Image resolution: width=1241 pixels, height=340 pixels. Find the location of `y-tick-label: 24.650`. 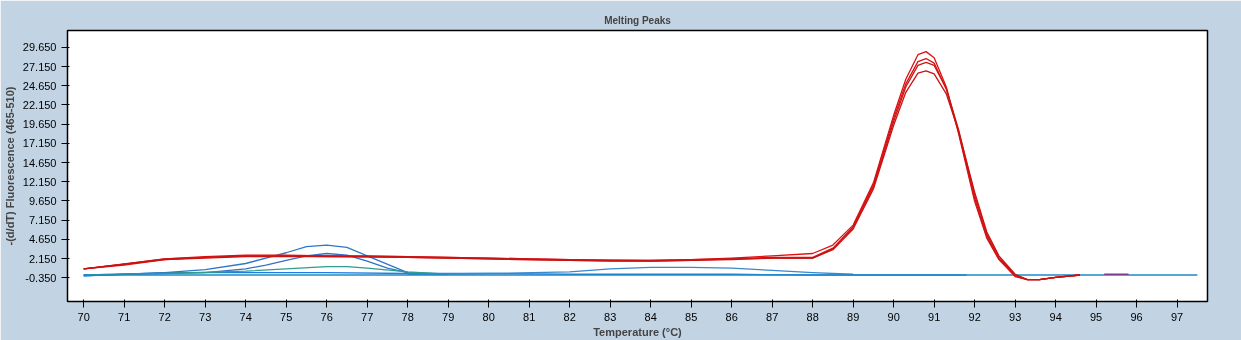

y-tick-label: 24.650 is located at coordinates (39, 85).